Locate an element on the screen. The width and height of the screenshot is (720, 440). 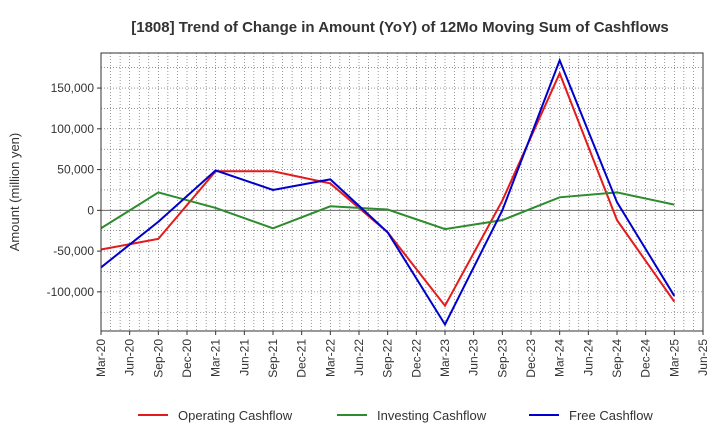
x-tick-label: Sep-22 is located at coordinates (388, 358).